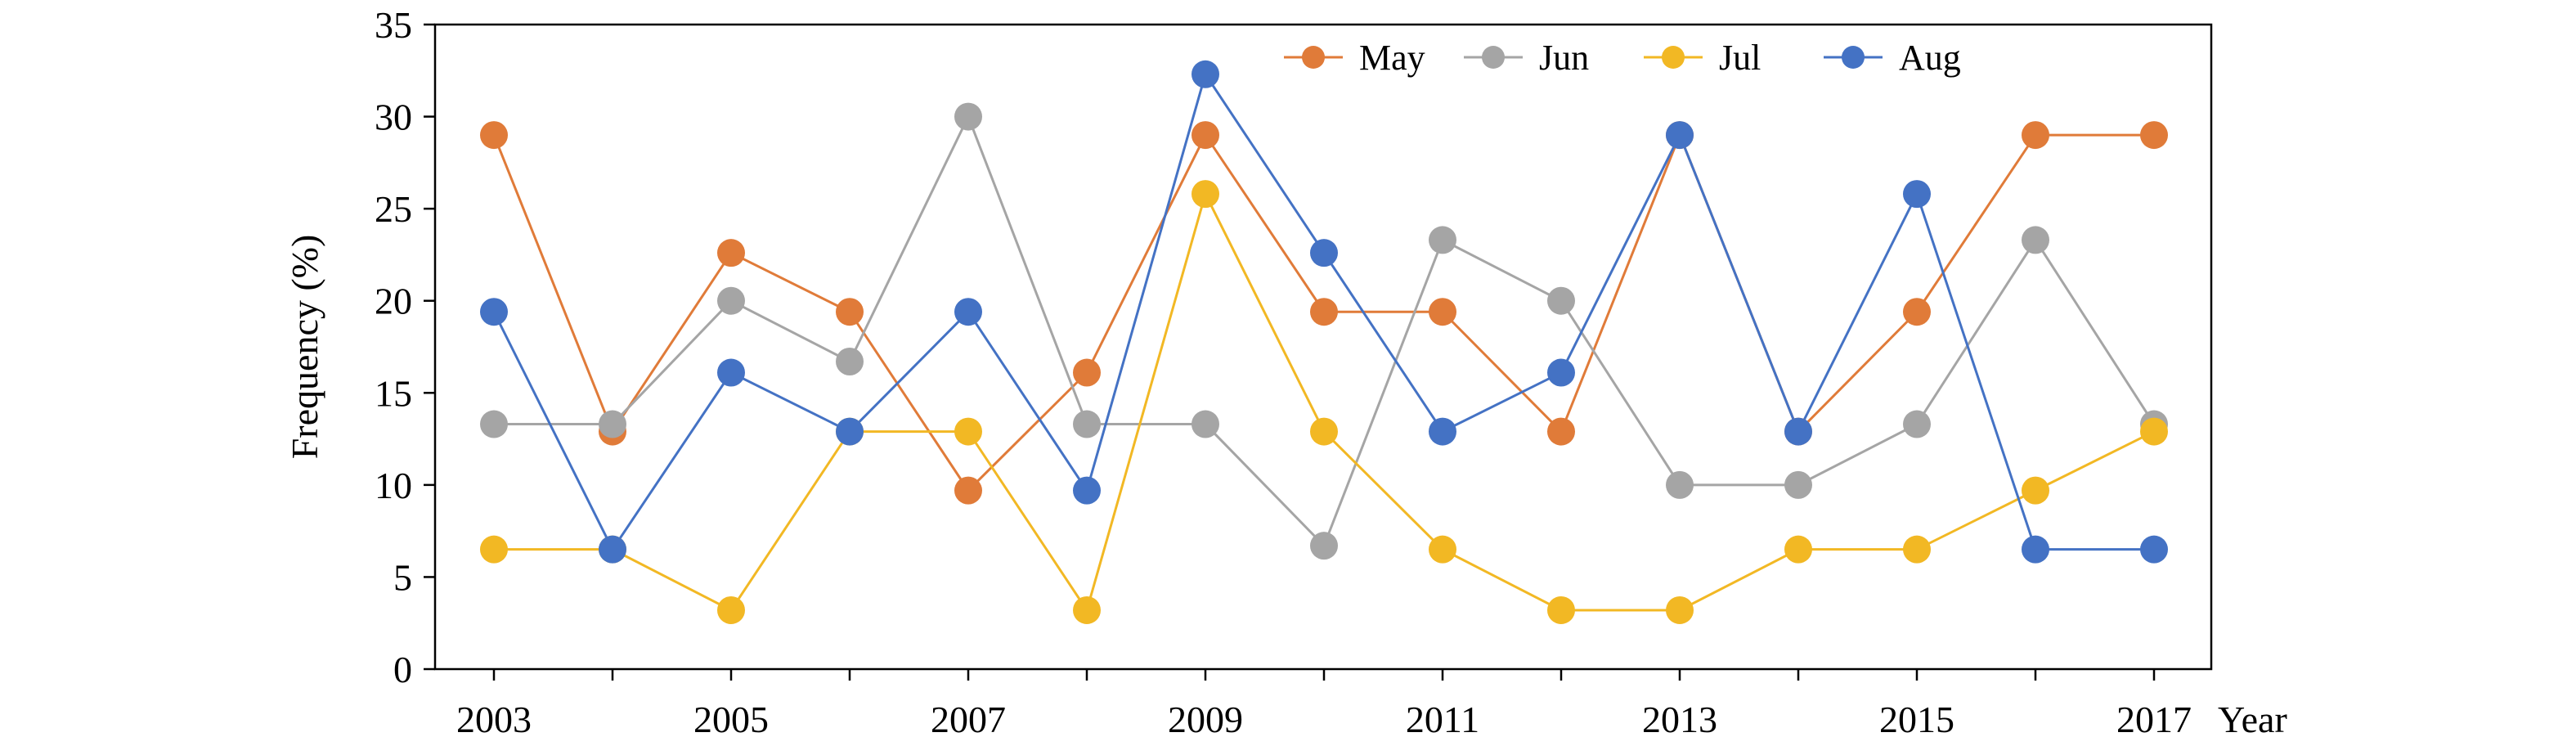 This screenshot has width=2576, height=746. Describe the element at coordinates (405, 347) in the screenshot. I see `y-axis-ticks: 0 5 10 15 20 25 30 35` at that location.